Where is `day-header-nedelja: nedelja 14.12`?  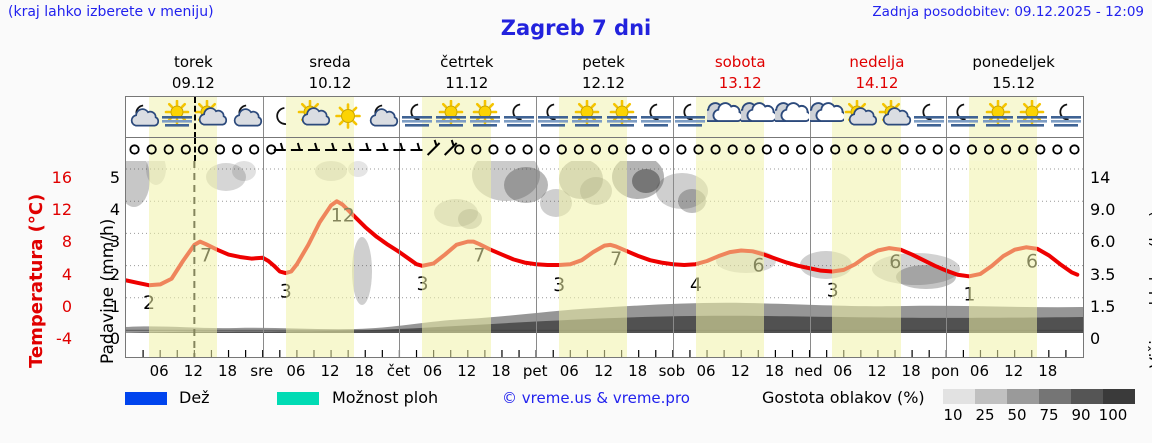
day-header-nedelja: nedelja 14.12 is located at coordinates (877, 74).